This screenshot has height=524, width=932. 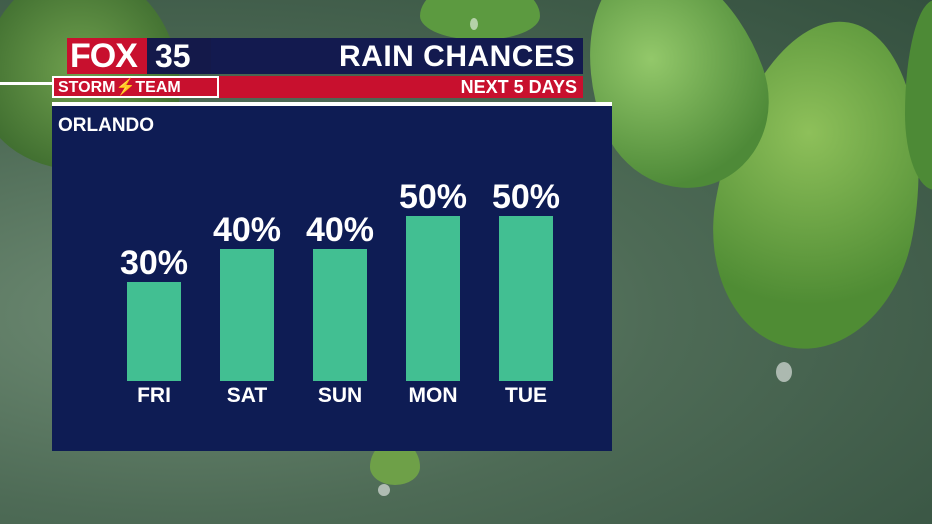 What do you see at coordinates (340, 315) in the screenshot?
I see `bar-sun` at bounding box center [340, 315].